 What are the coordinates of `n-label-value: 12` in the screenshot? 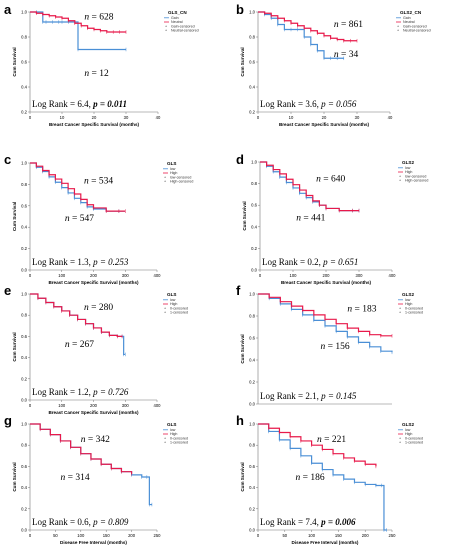 It's located at (104, 74).